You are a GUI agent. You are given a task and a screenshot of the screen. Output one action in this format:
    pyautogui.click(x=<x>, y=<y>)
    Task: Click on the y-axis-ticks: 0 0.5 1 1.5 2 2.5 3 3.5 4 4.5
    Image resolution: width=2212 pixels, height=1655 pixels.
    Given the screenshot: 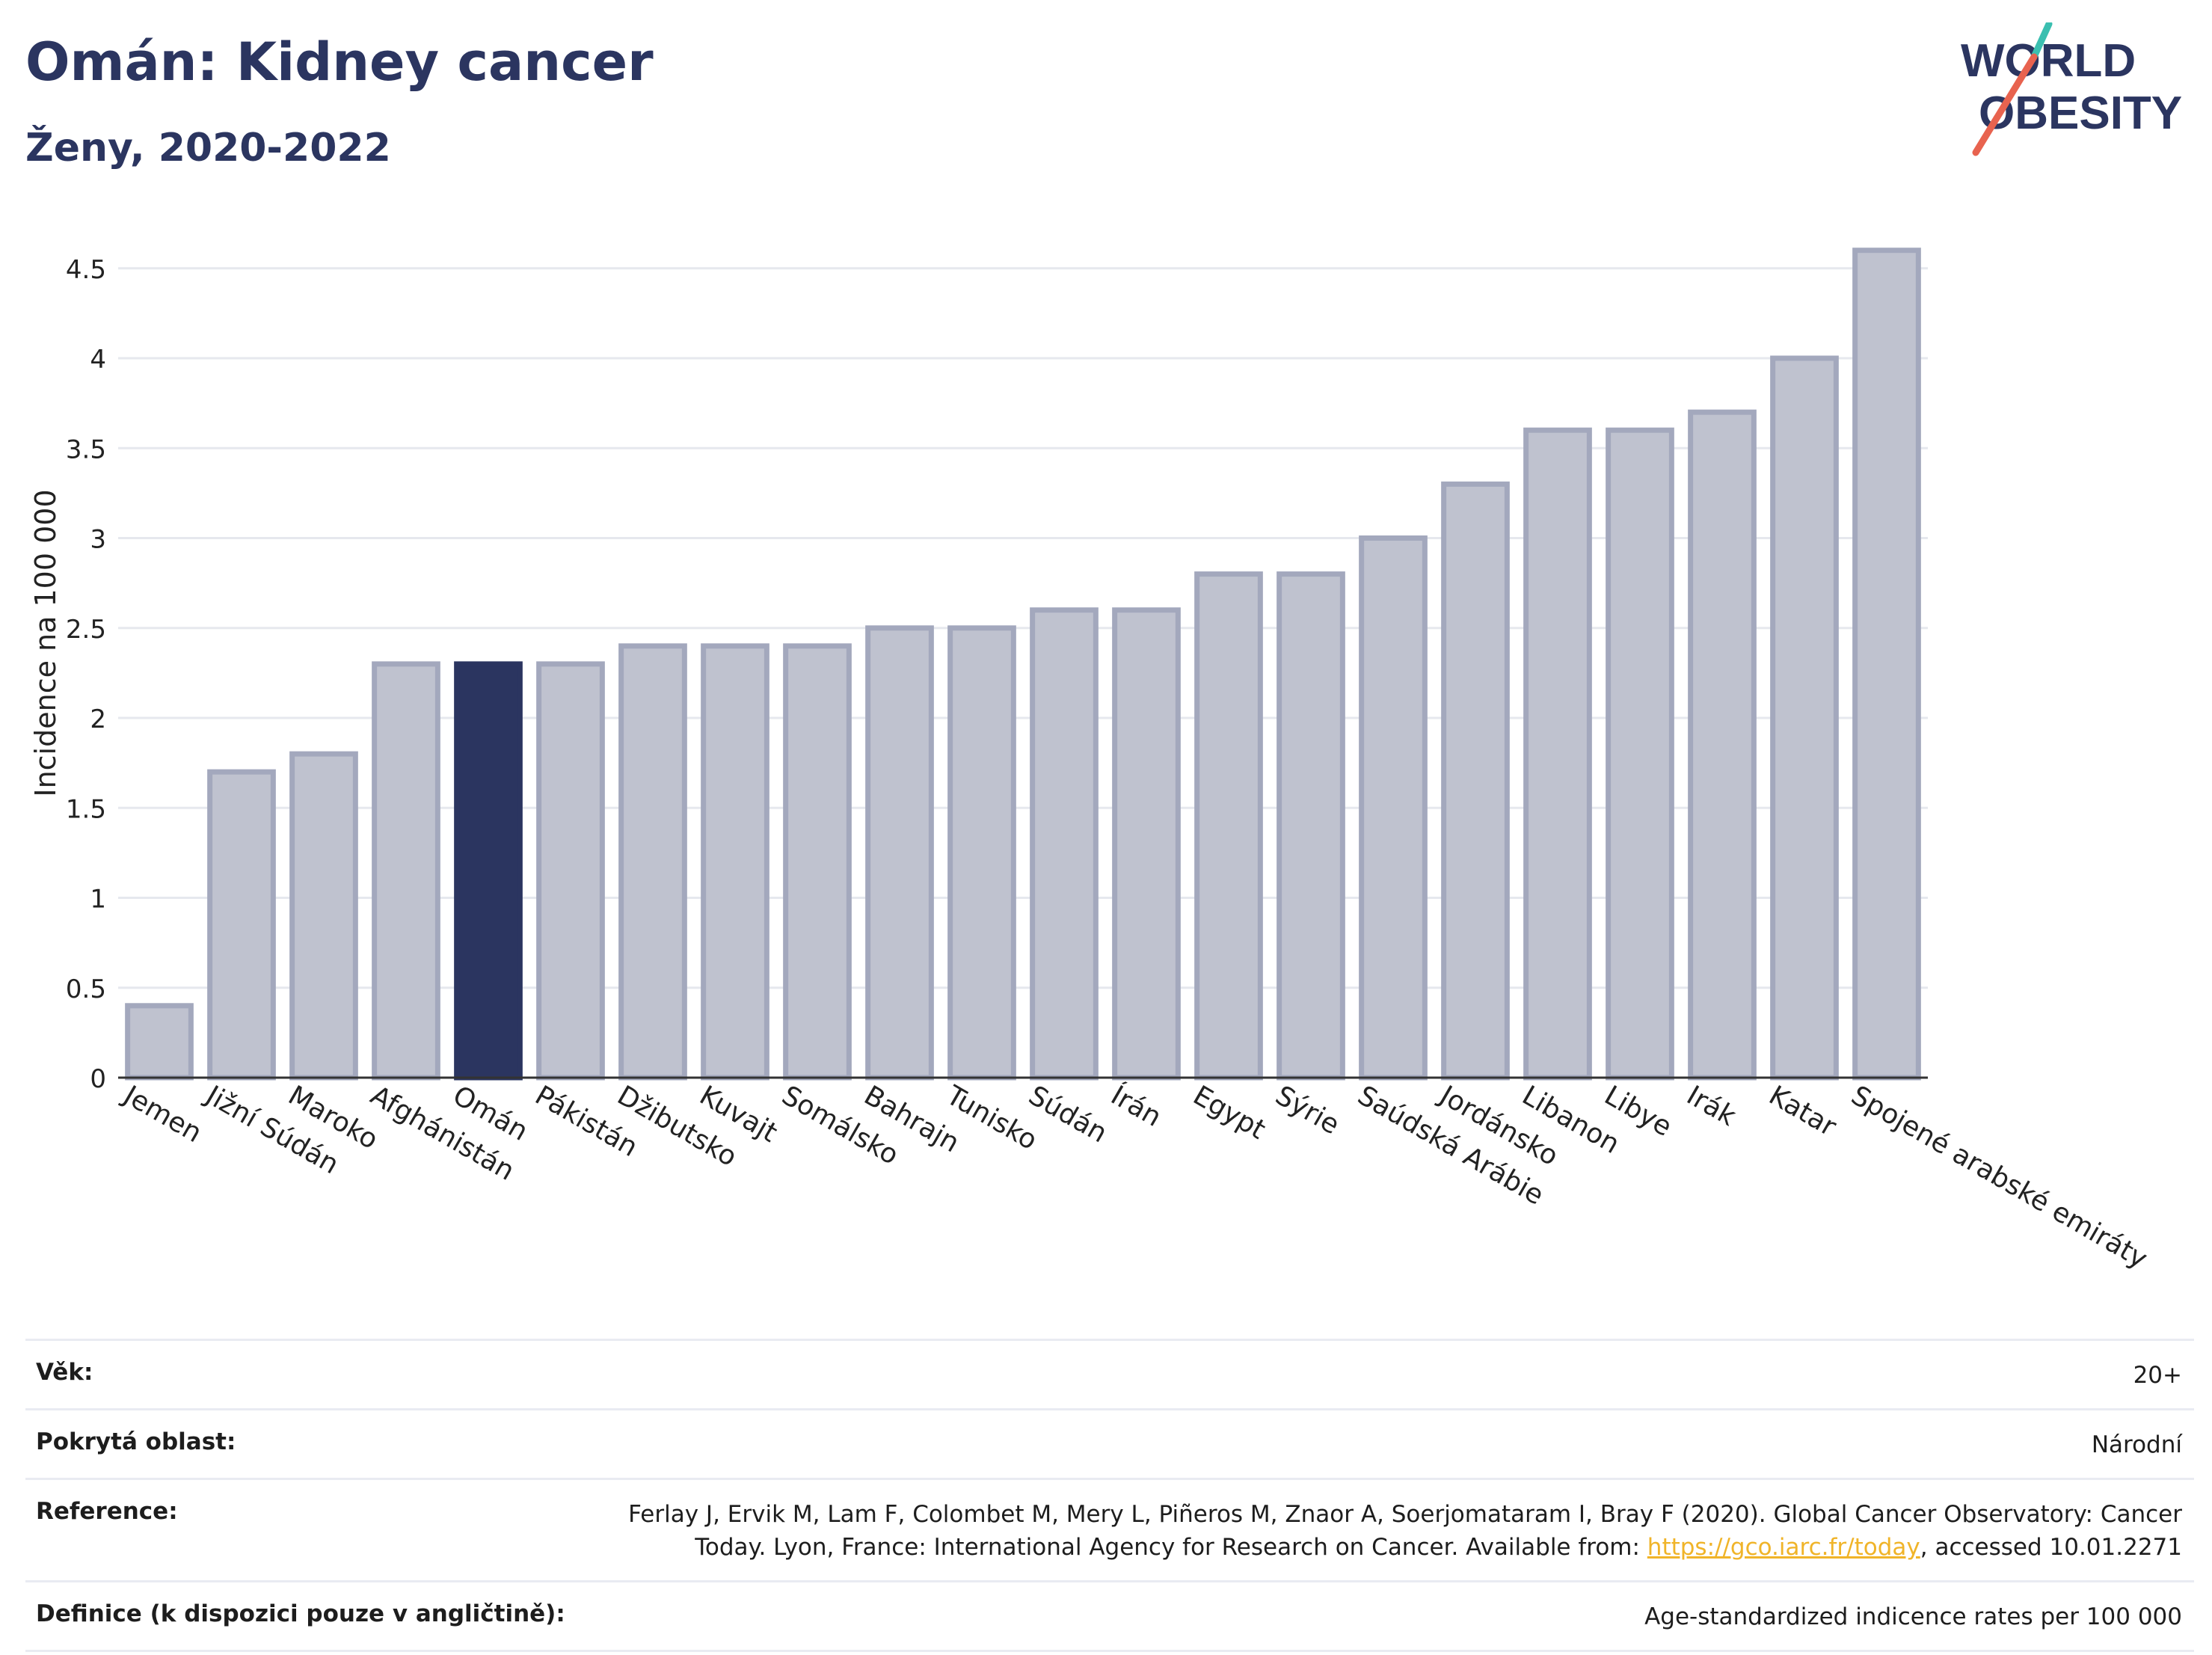 What is the action you would take?
    pyautogui.click(x=86, y=674)
    